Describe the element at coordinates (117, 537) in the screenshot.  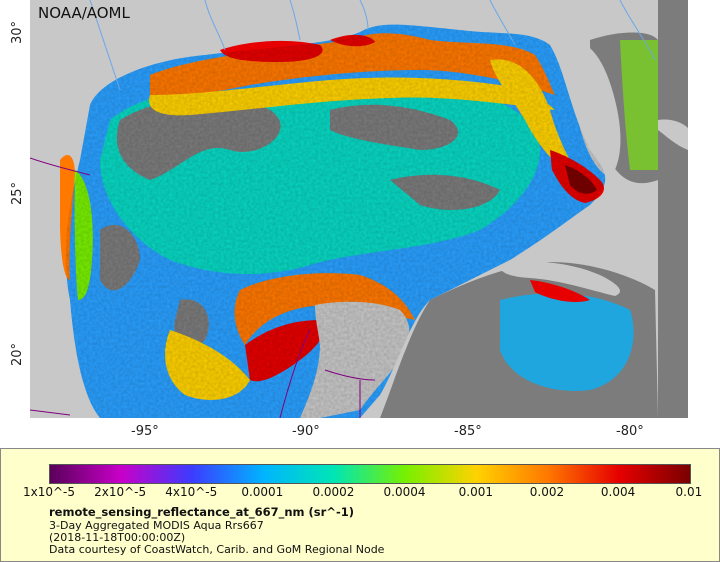
I see `legend-date: (2018-11-18T00:00:00Z)` at that location.